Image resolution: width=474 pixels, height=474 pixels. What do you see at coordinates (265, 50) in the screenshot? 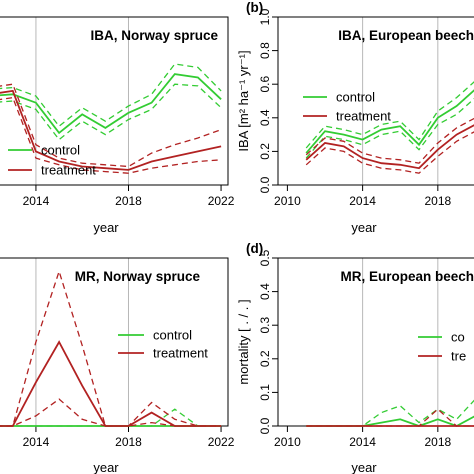
I see `y-tick-label: 0.8` at bounding box center [265, 50].